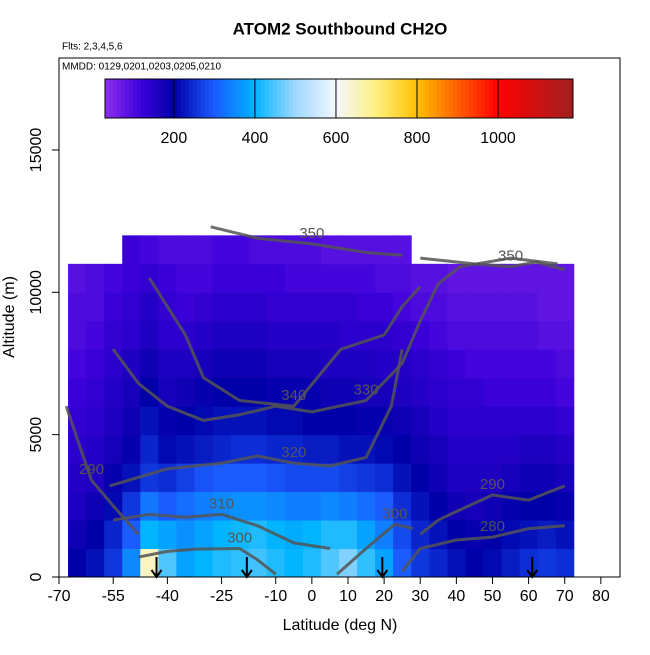 The height and width of the screenshot is (655, 650). Describe the element at coordinates (340, 28) in the screenshot. I see `chart-title: ATOM2 Southbound CH2O` at that location.